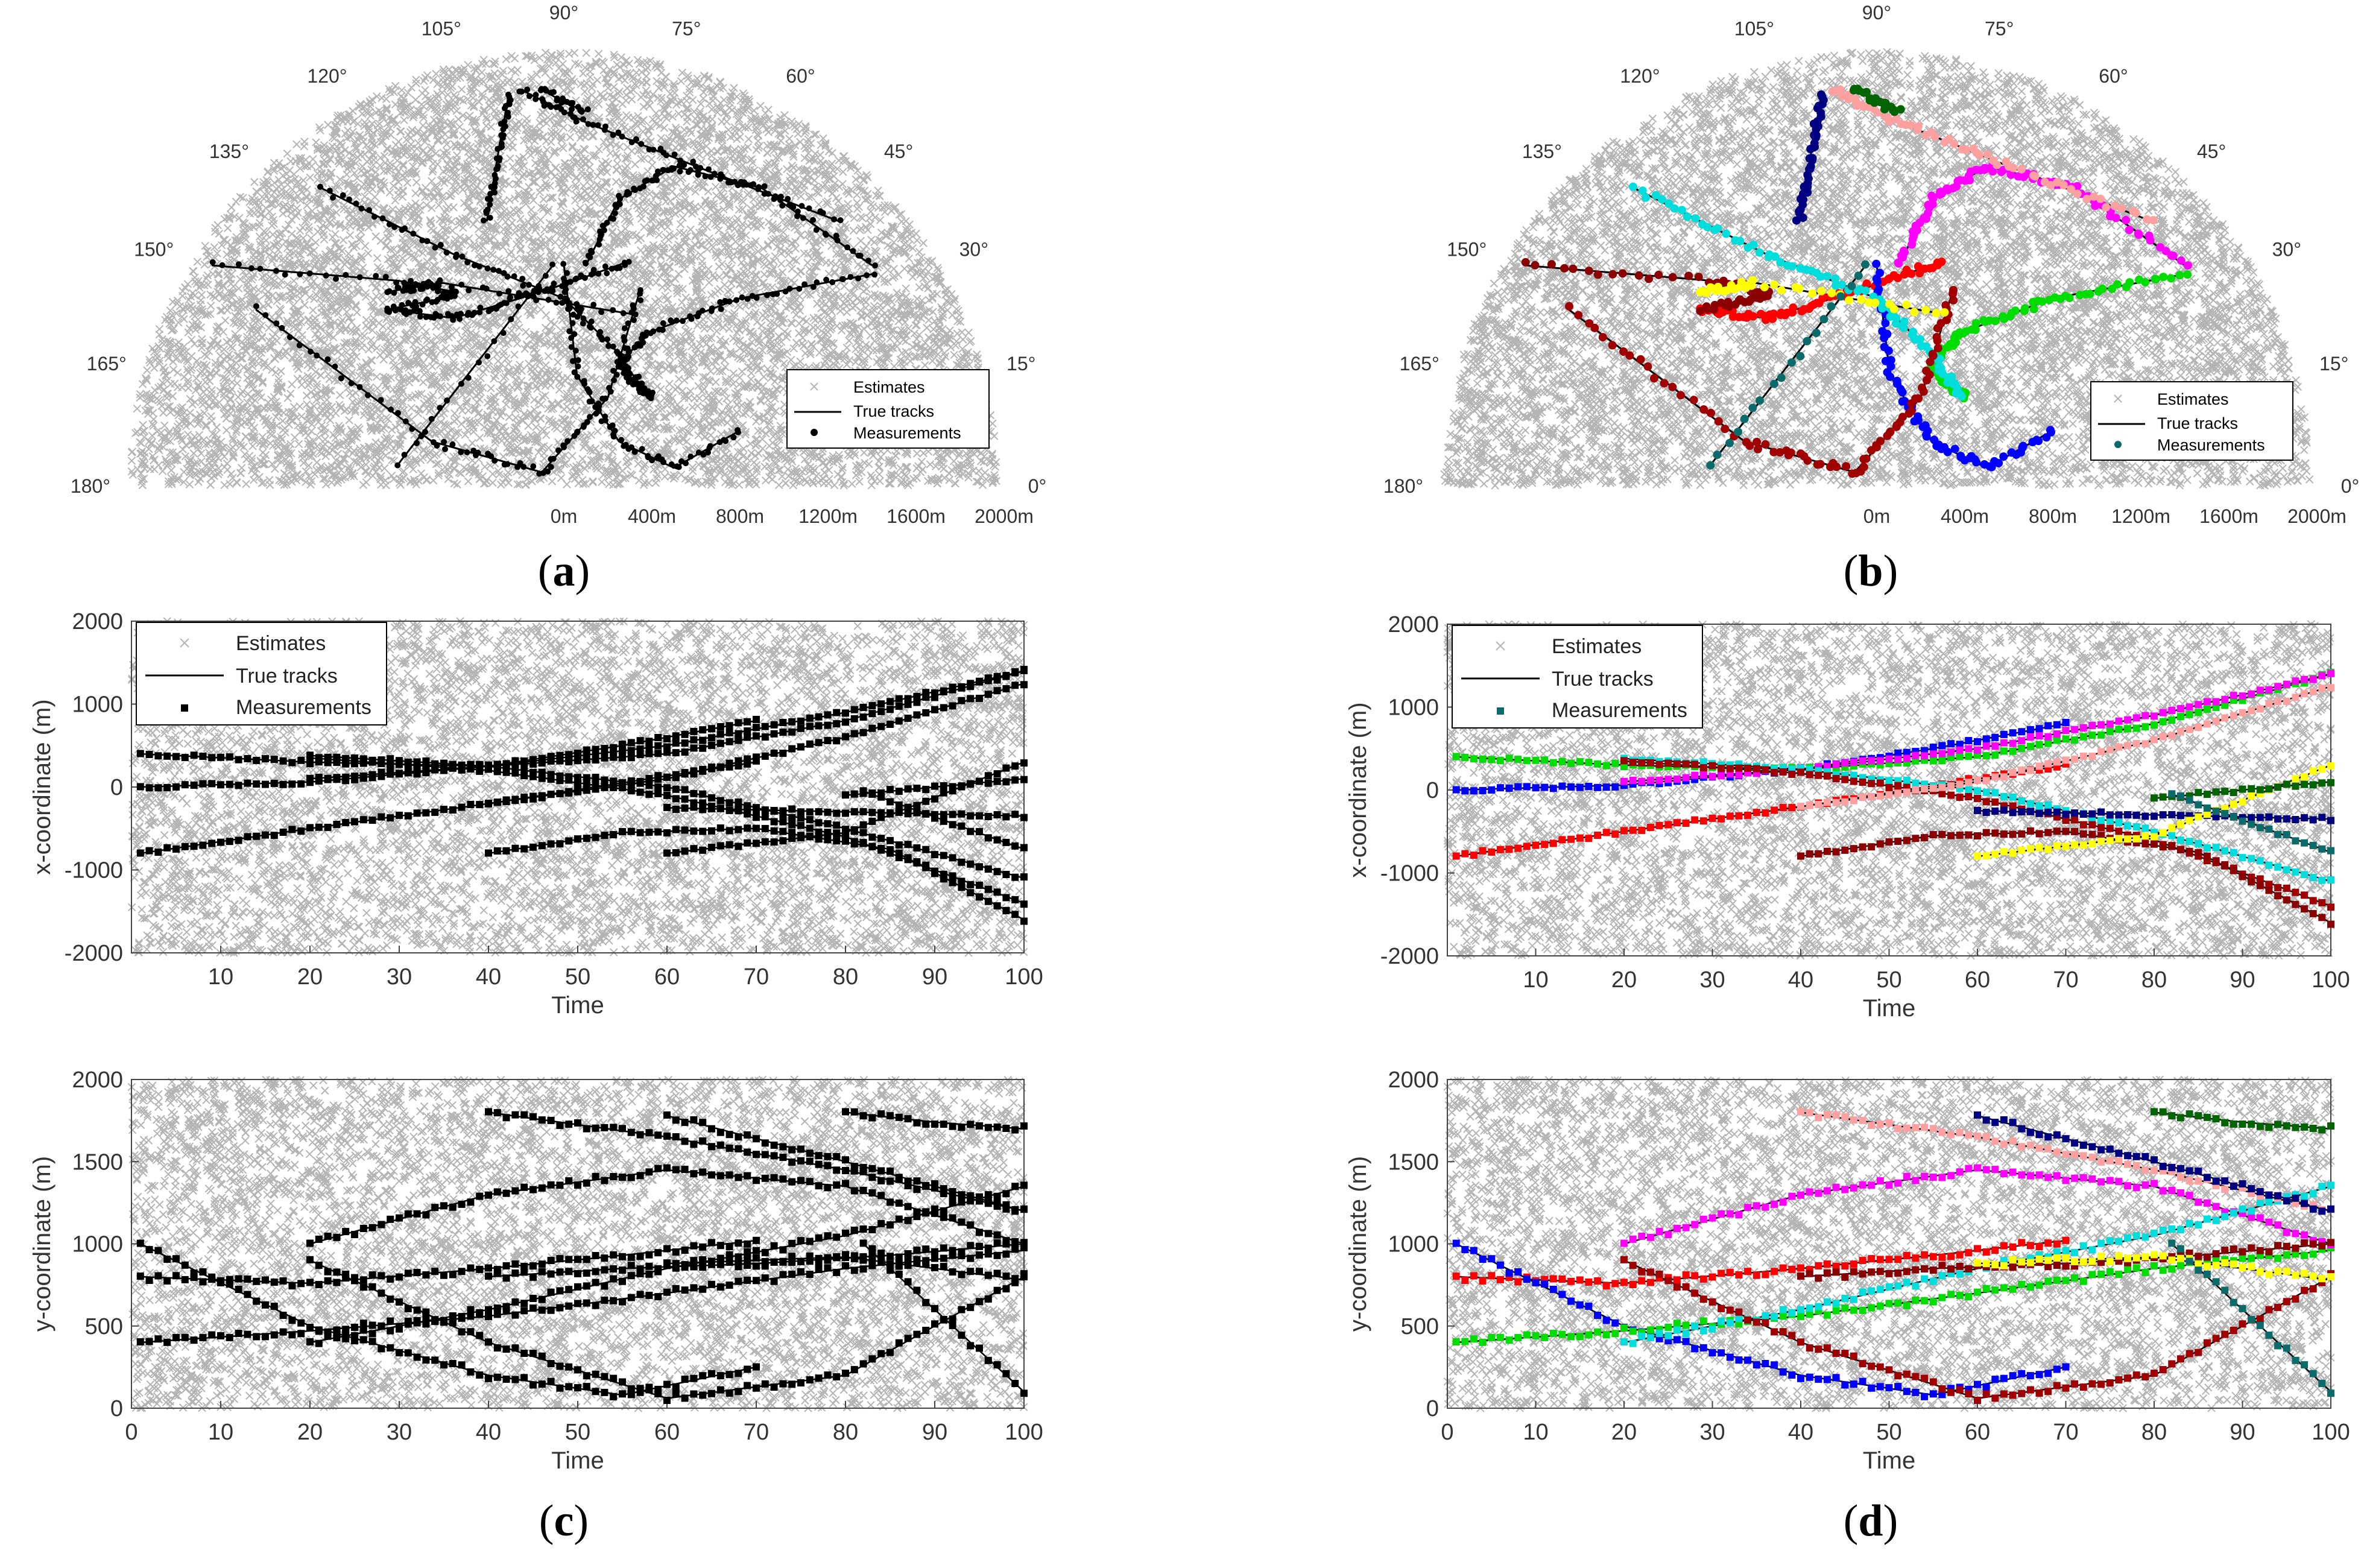  I want to click on x-tick-label: 20, so click(310, 1432).